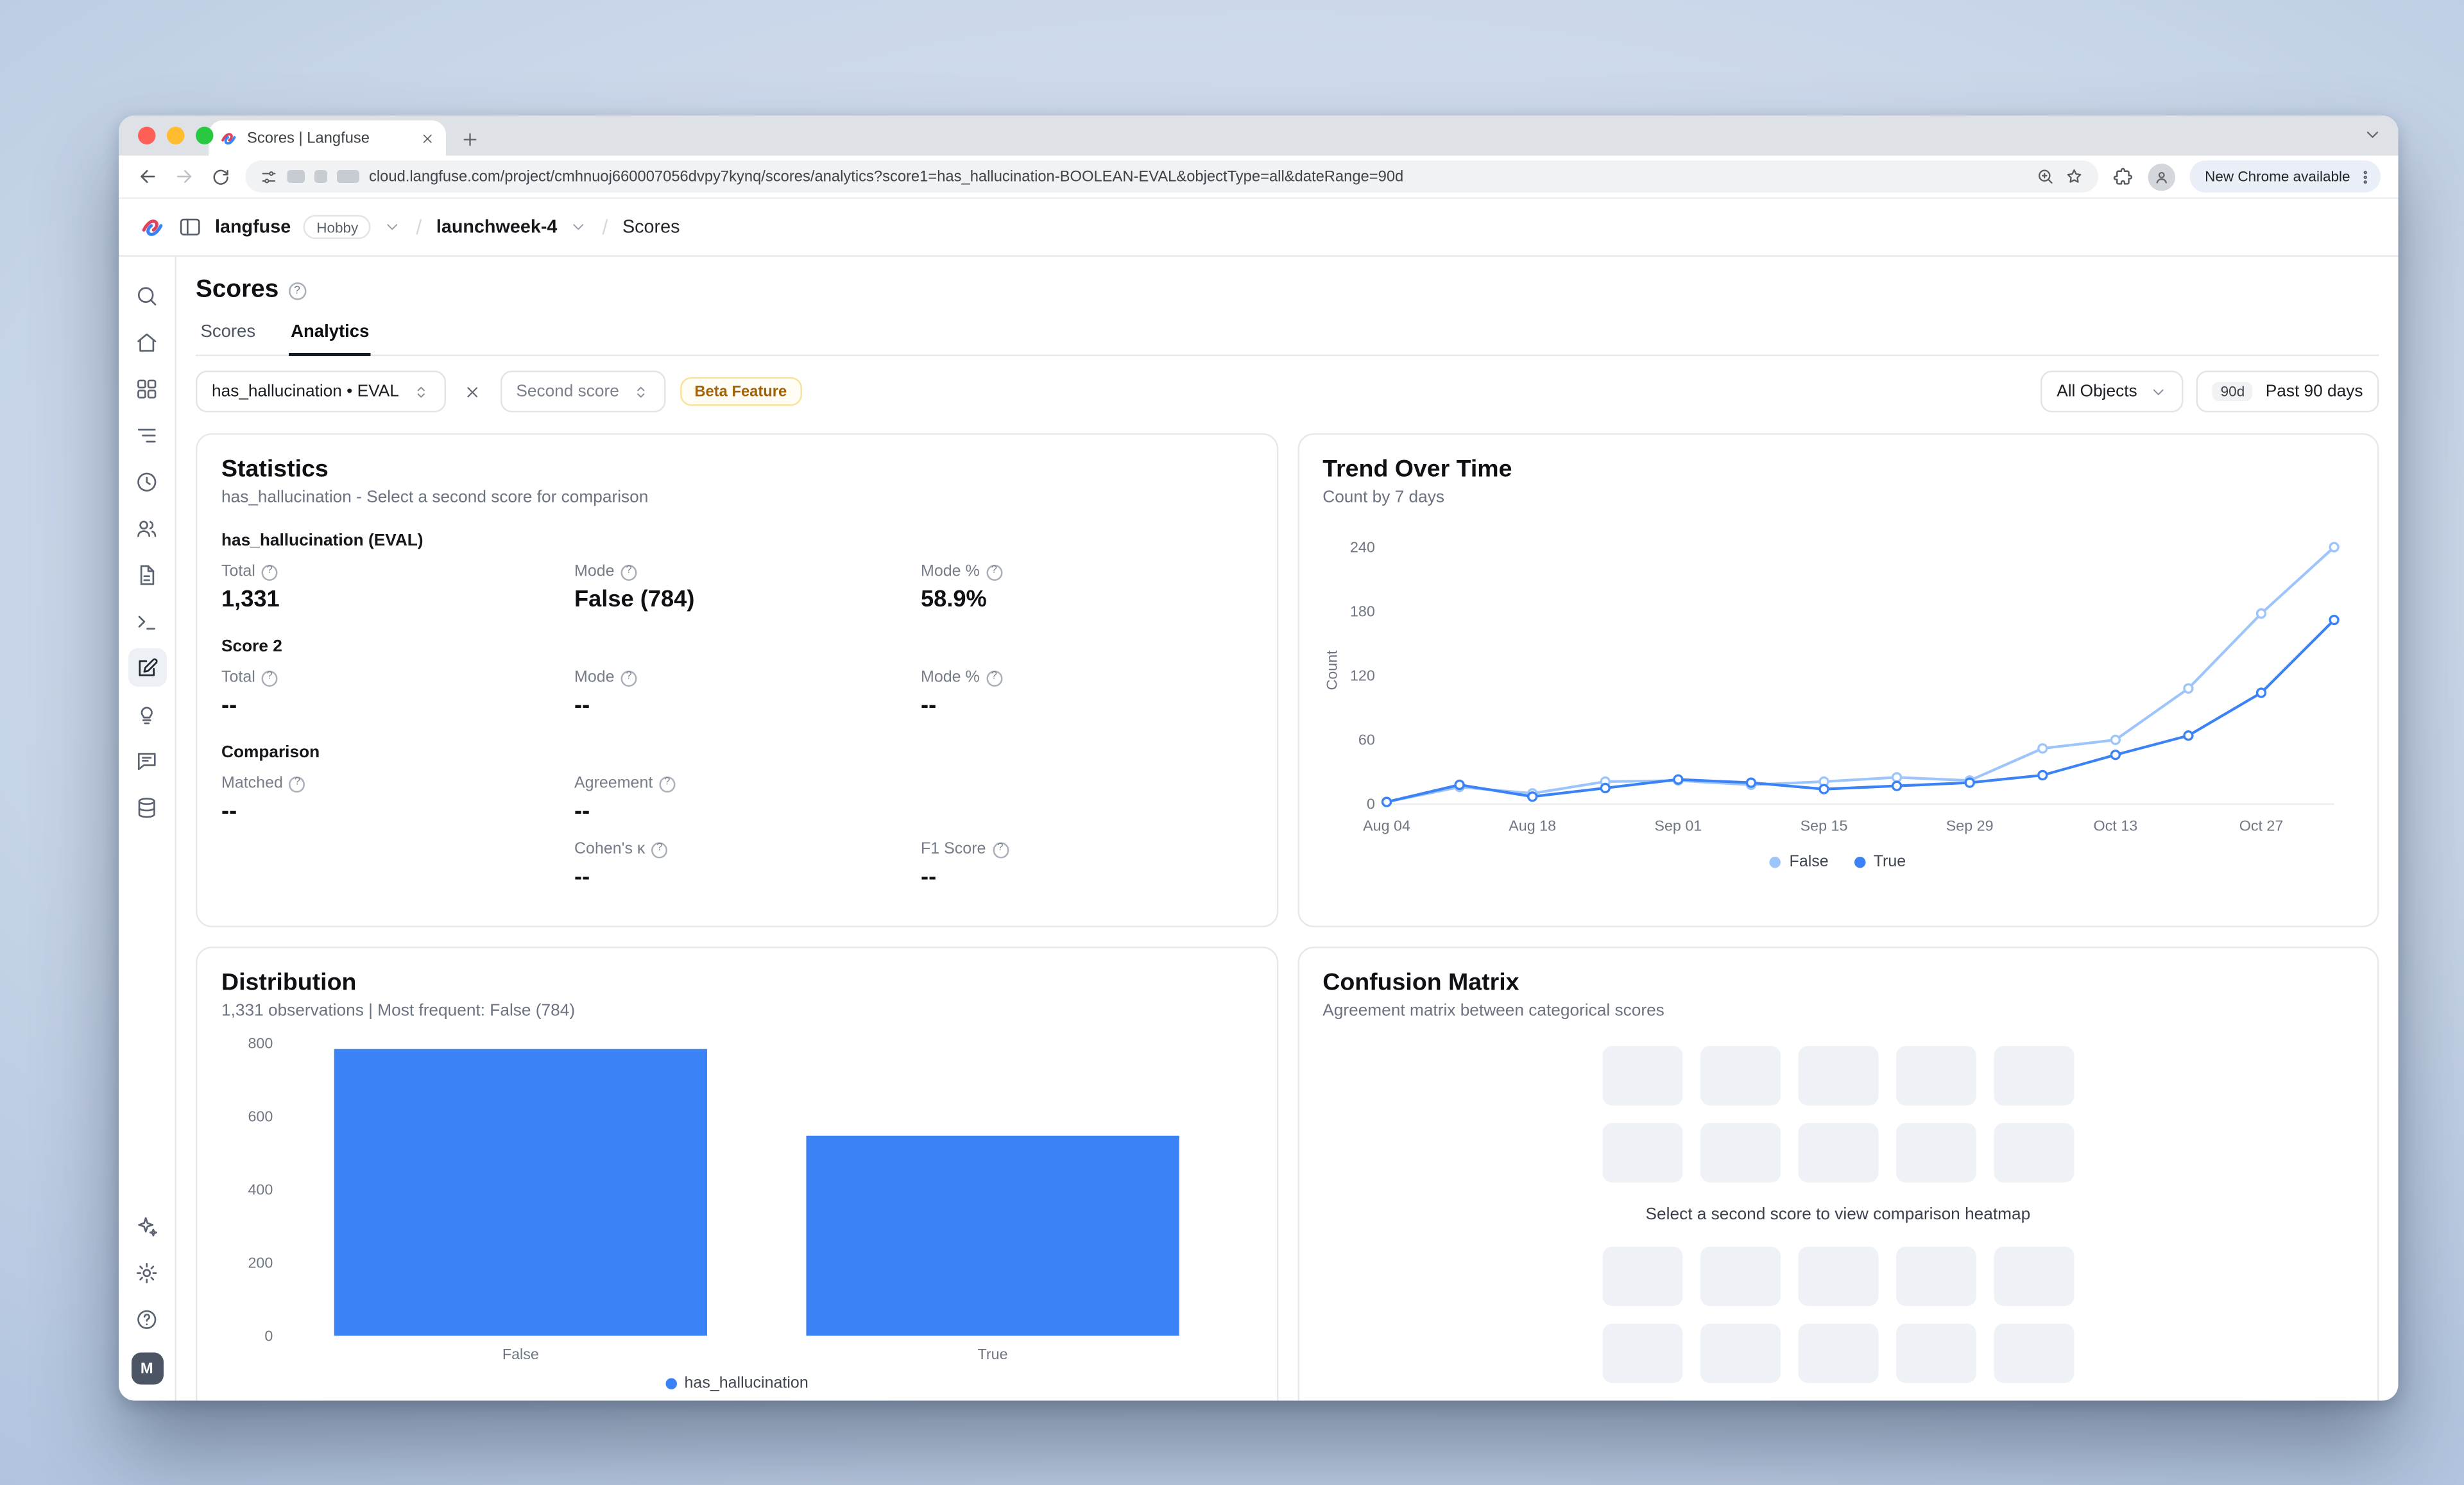  I want to click on sidebar-item-playground, so click(147, 621).